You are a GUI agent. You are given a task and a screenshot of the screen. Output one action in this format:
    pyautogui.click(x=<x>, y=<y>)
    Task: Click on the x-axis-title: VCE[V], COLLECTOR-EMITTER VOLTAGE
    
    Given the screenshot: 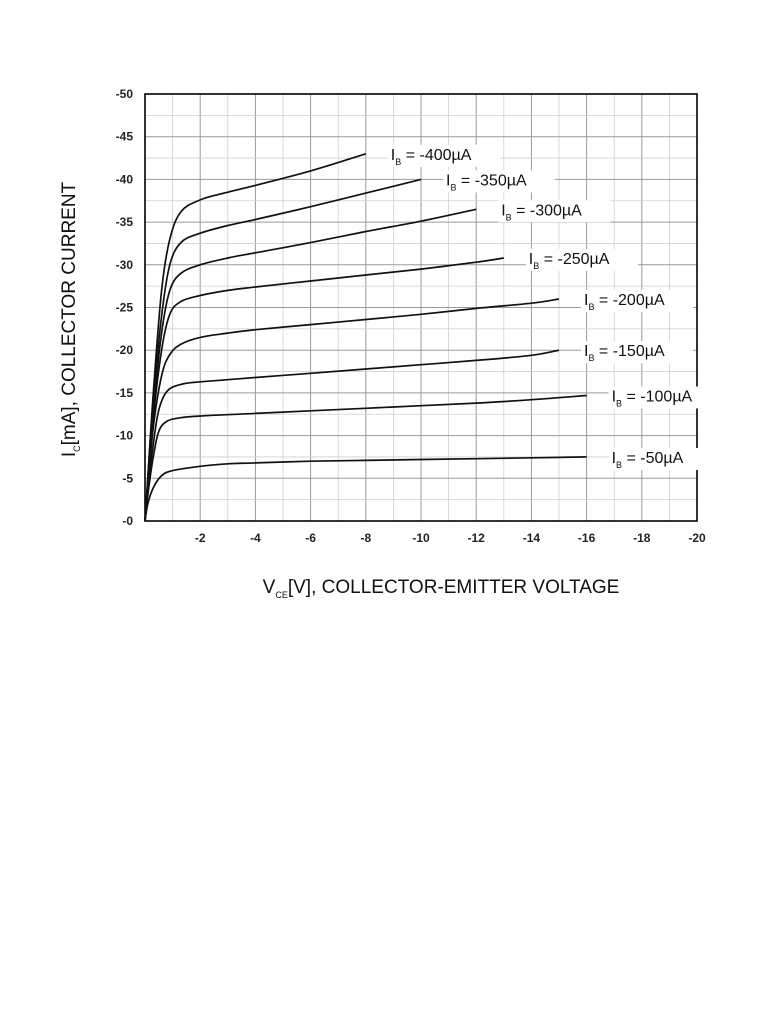 What is the action you would take?
    pyautogui.click(x=441, y=588)
    